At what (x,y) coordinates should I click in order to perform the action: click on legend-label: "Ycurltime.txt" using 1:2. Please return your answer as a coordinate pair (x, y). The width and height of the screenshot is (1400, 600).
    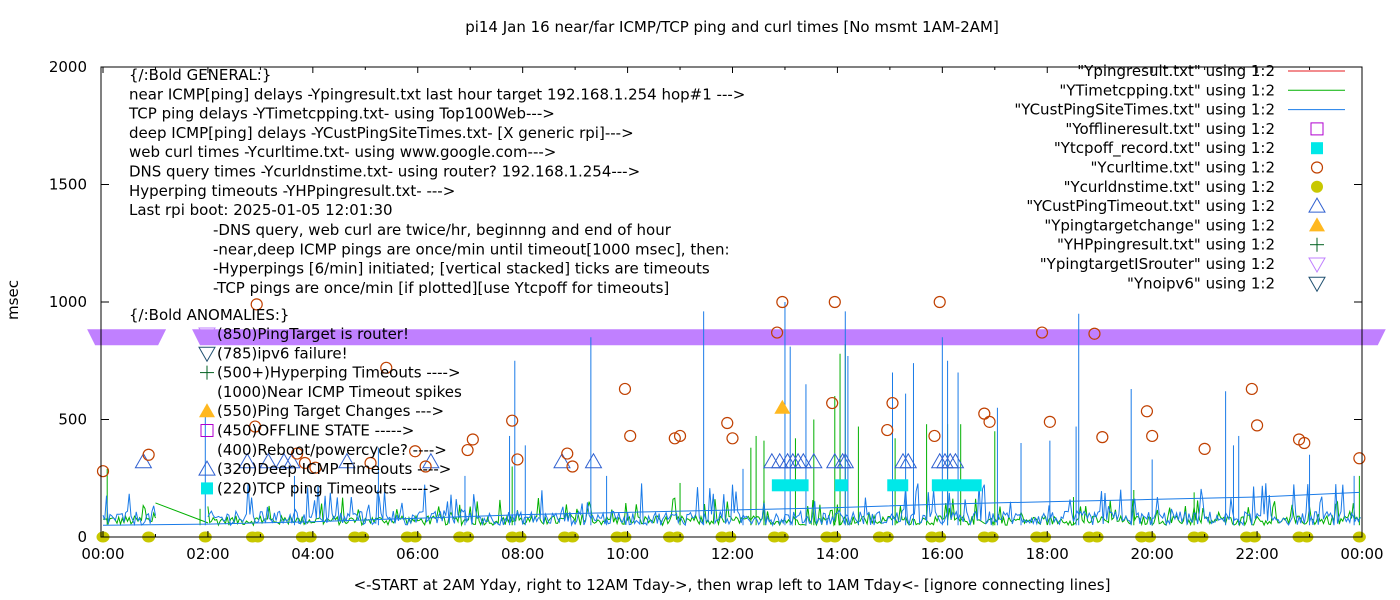
    Looking at the image, I should click on (1182, 168).